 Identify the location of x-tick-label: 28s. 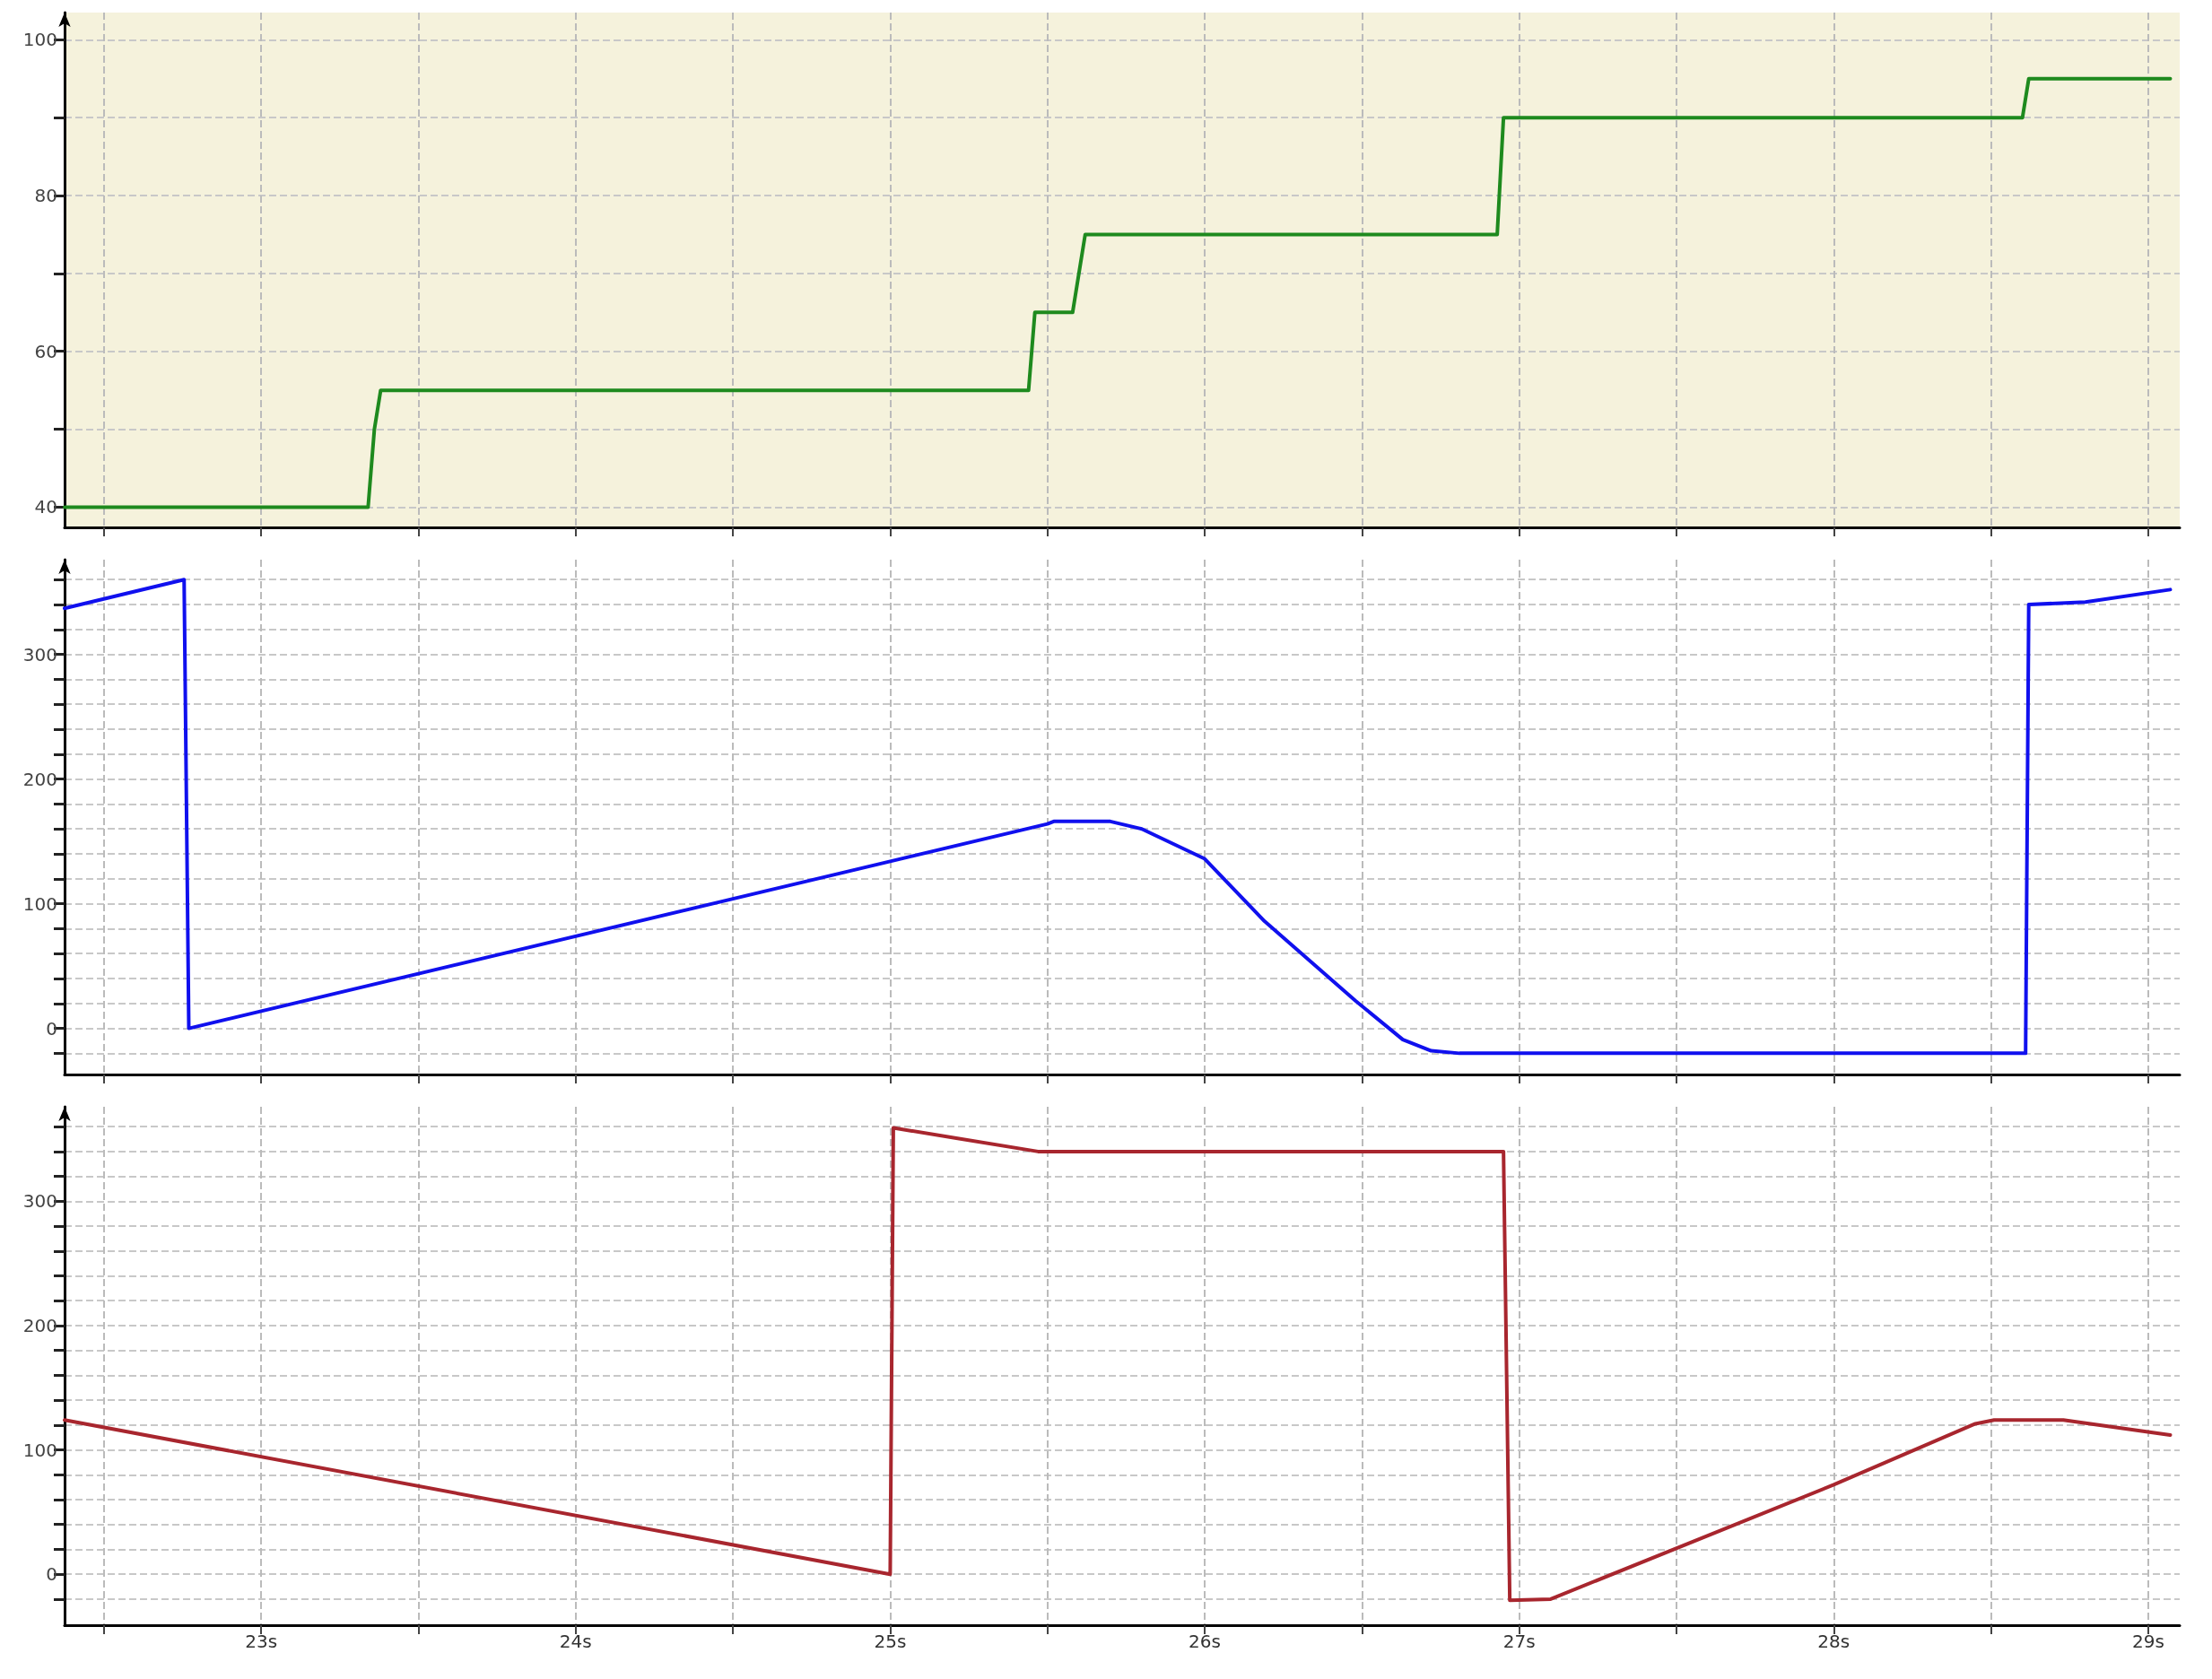
(1834, 1641).